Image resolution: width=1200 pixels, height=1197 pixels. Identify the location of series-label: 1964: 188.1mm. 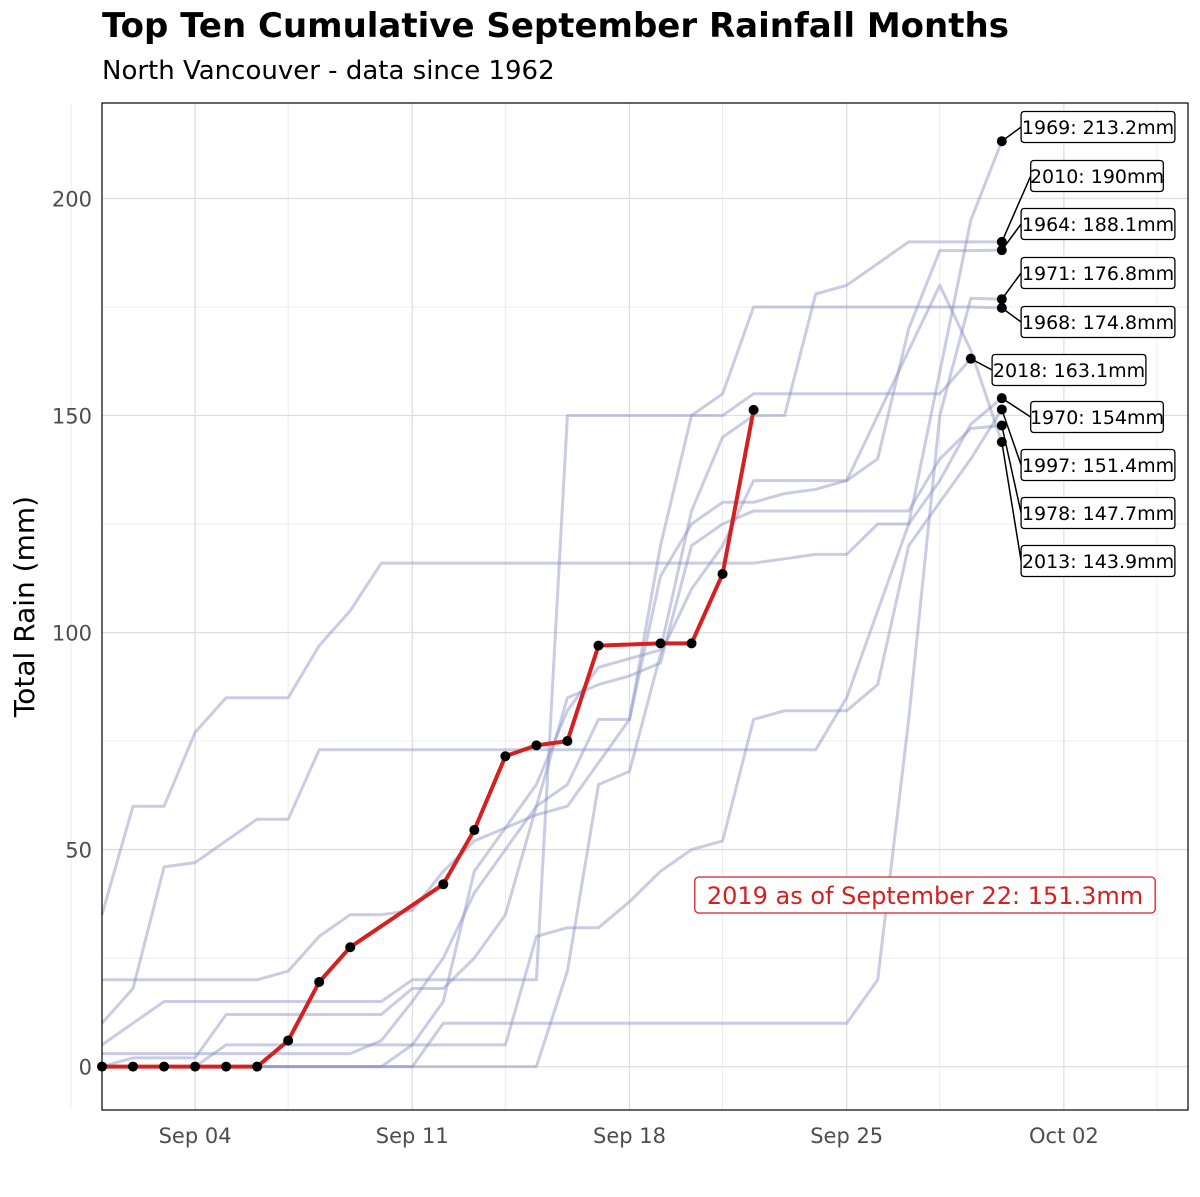
(1098, 225).